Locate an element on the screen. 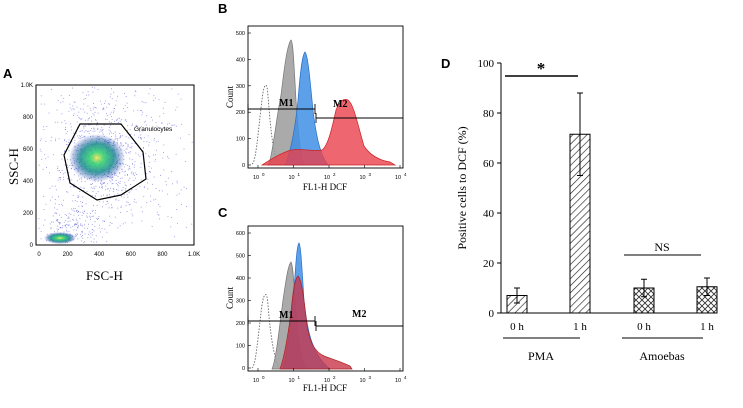  category-label: 1 h is located at coordinates (580, 327).